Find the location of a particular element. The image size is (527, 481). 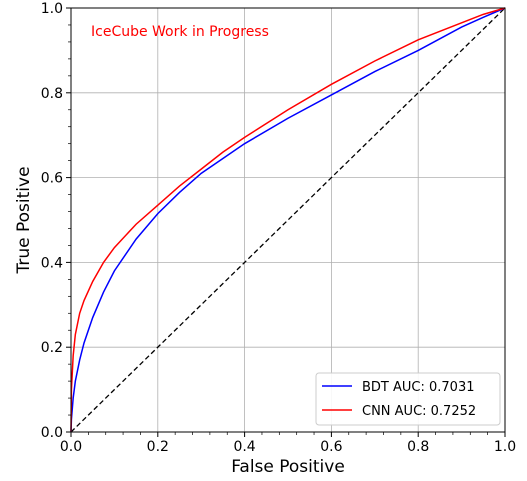

x-tick-label: 0.8 is located at coordinates (418, 447).